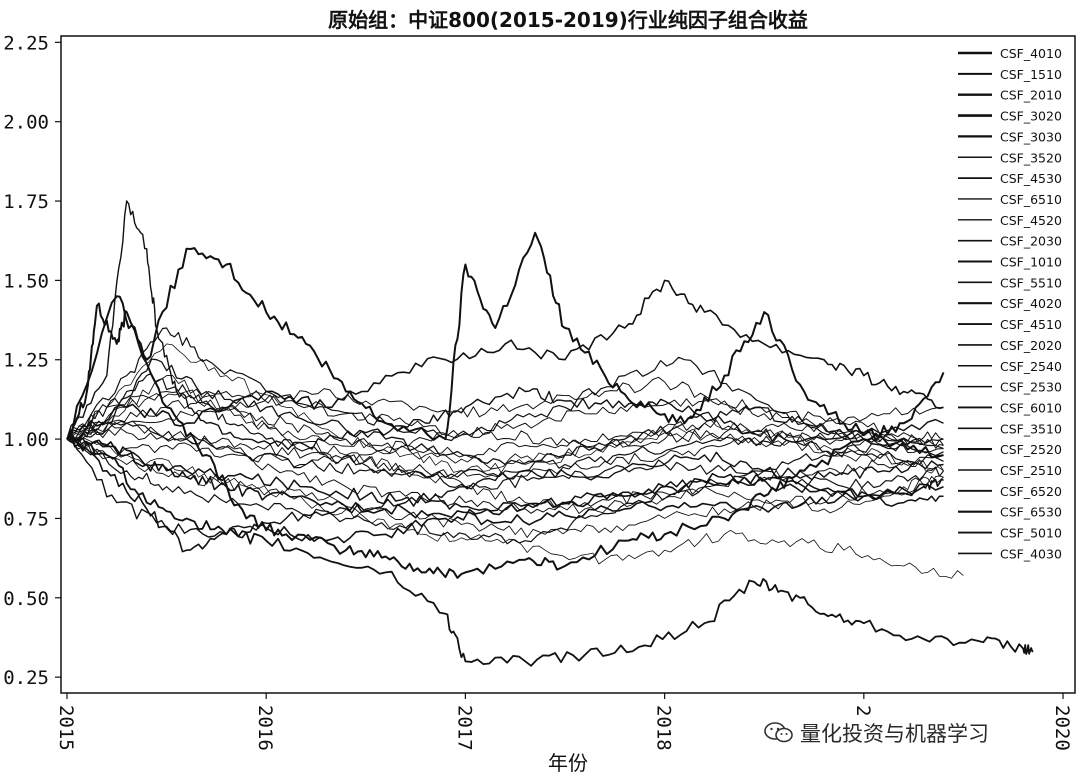  I want to click on wechat-icon, so click(778, 732).